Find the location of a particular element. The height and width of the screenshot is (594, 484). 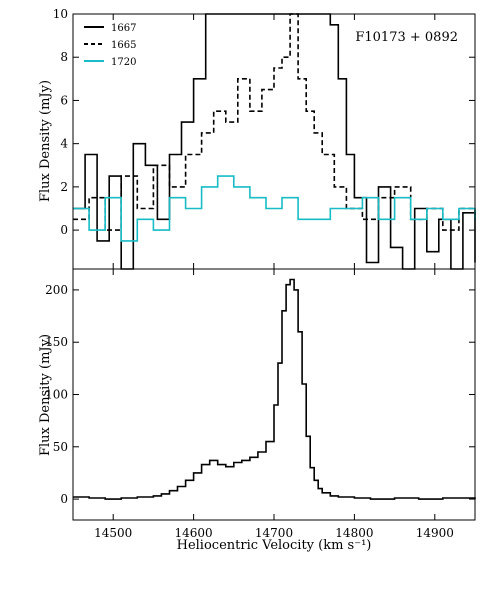

top-ytick-label: 2 is located at coordinates (64, 187).